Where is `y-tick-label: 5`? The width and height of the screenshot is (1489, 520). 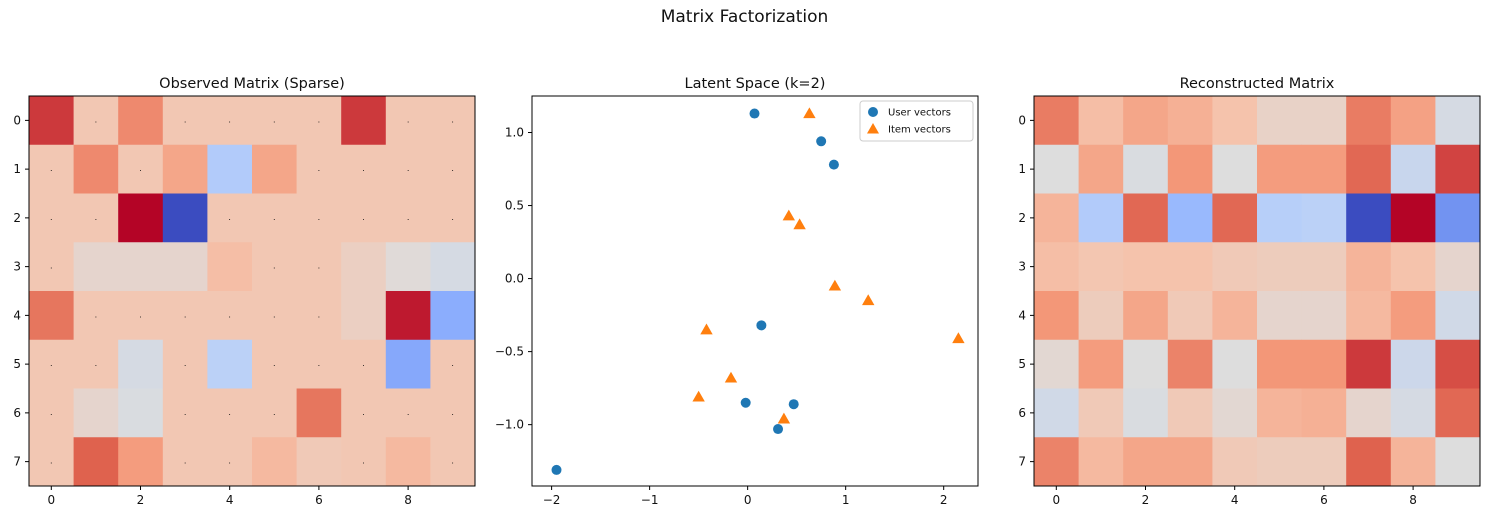
y-tick-label: 5 is located at coordinates (17, 364).